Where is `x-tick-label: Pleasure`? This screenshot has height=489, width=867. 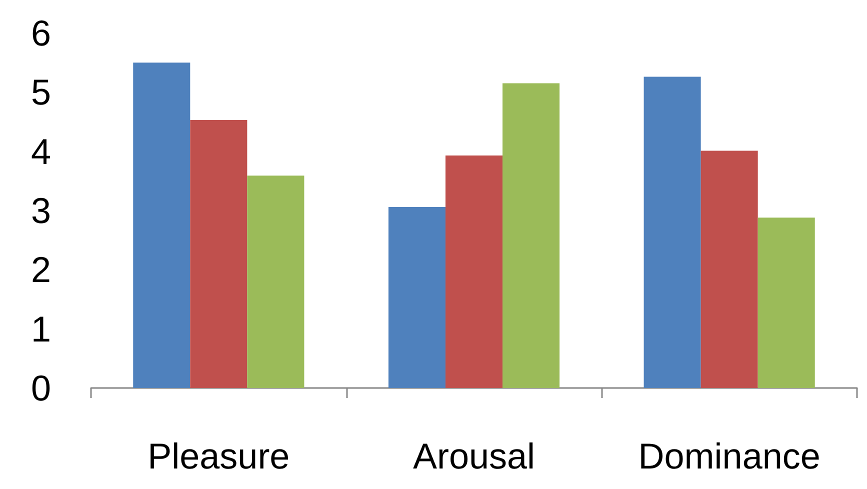
x-tick-label: Pleasure is located at coordinates (219, 456).